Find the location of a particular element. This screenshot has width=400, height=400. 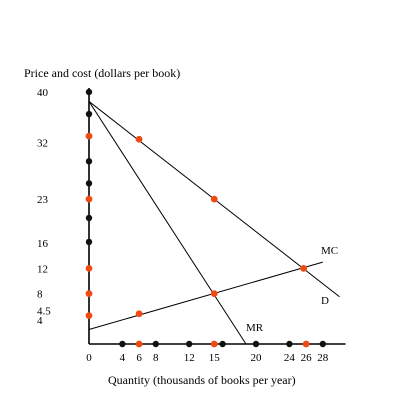

x-axis-title: Quantity (thousands of books per year) is located at coordinates (202, 380).